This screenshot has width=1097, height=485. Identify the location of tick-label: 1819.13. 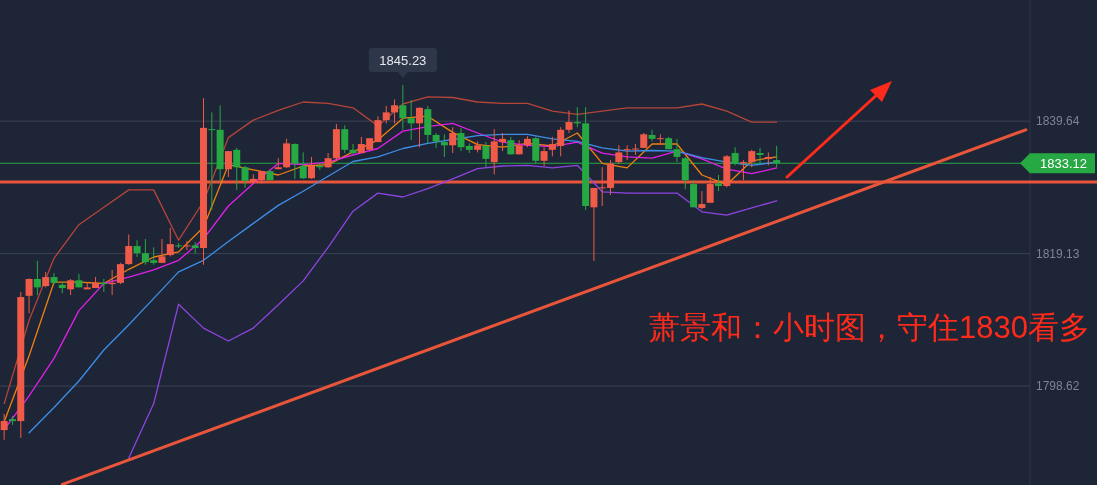
(1058, 253).